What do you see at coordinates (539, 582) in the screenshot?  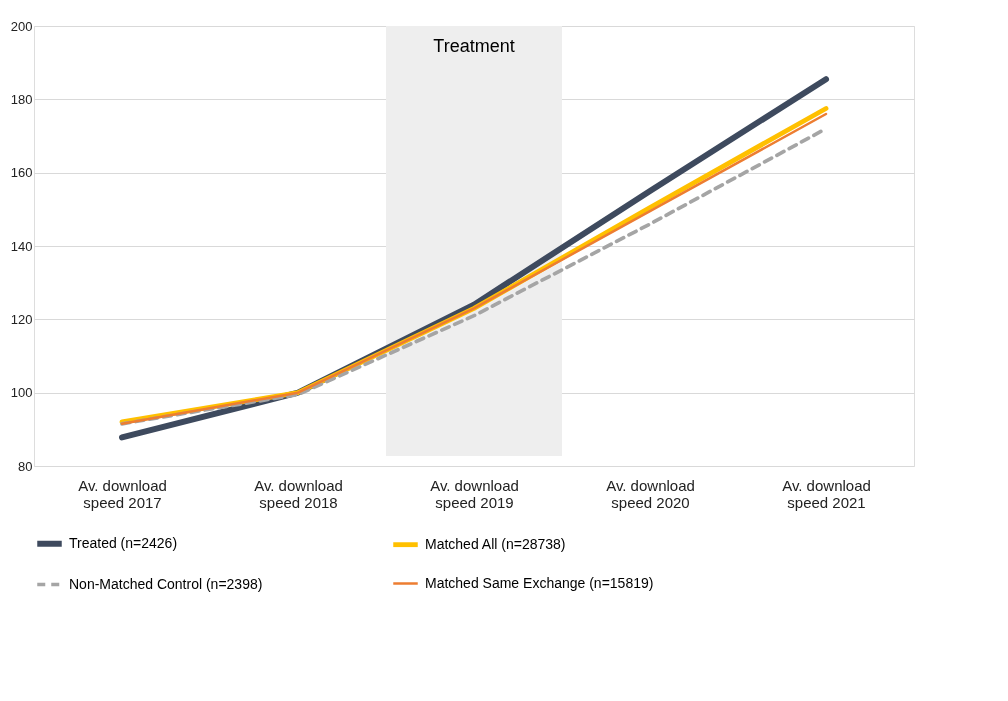 I see `legend-label: Matched Same Exchange (n=15819)` at bounding box center [539, 582].